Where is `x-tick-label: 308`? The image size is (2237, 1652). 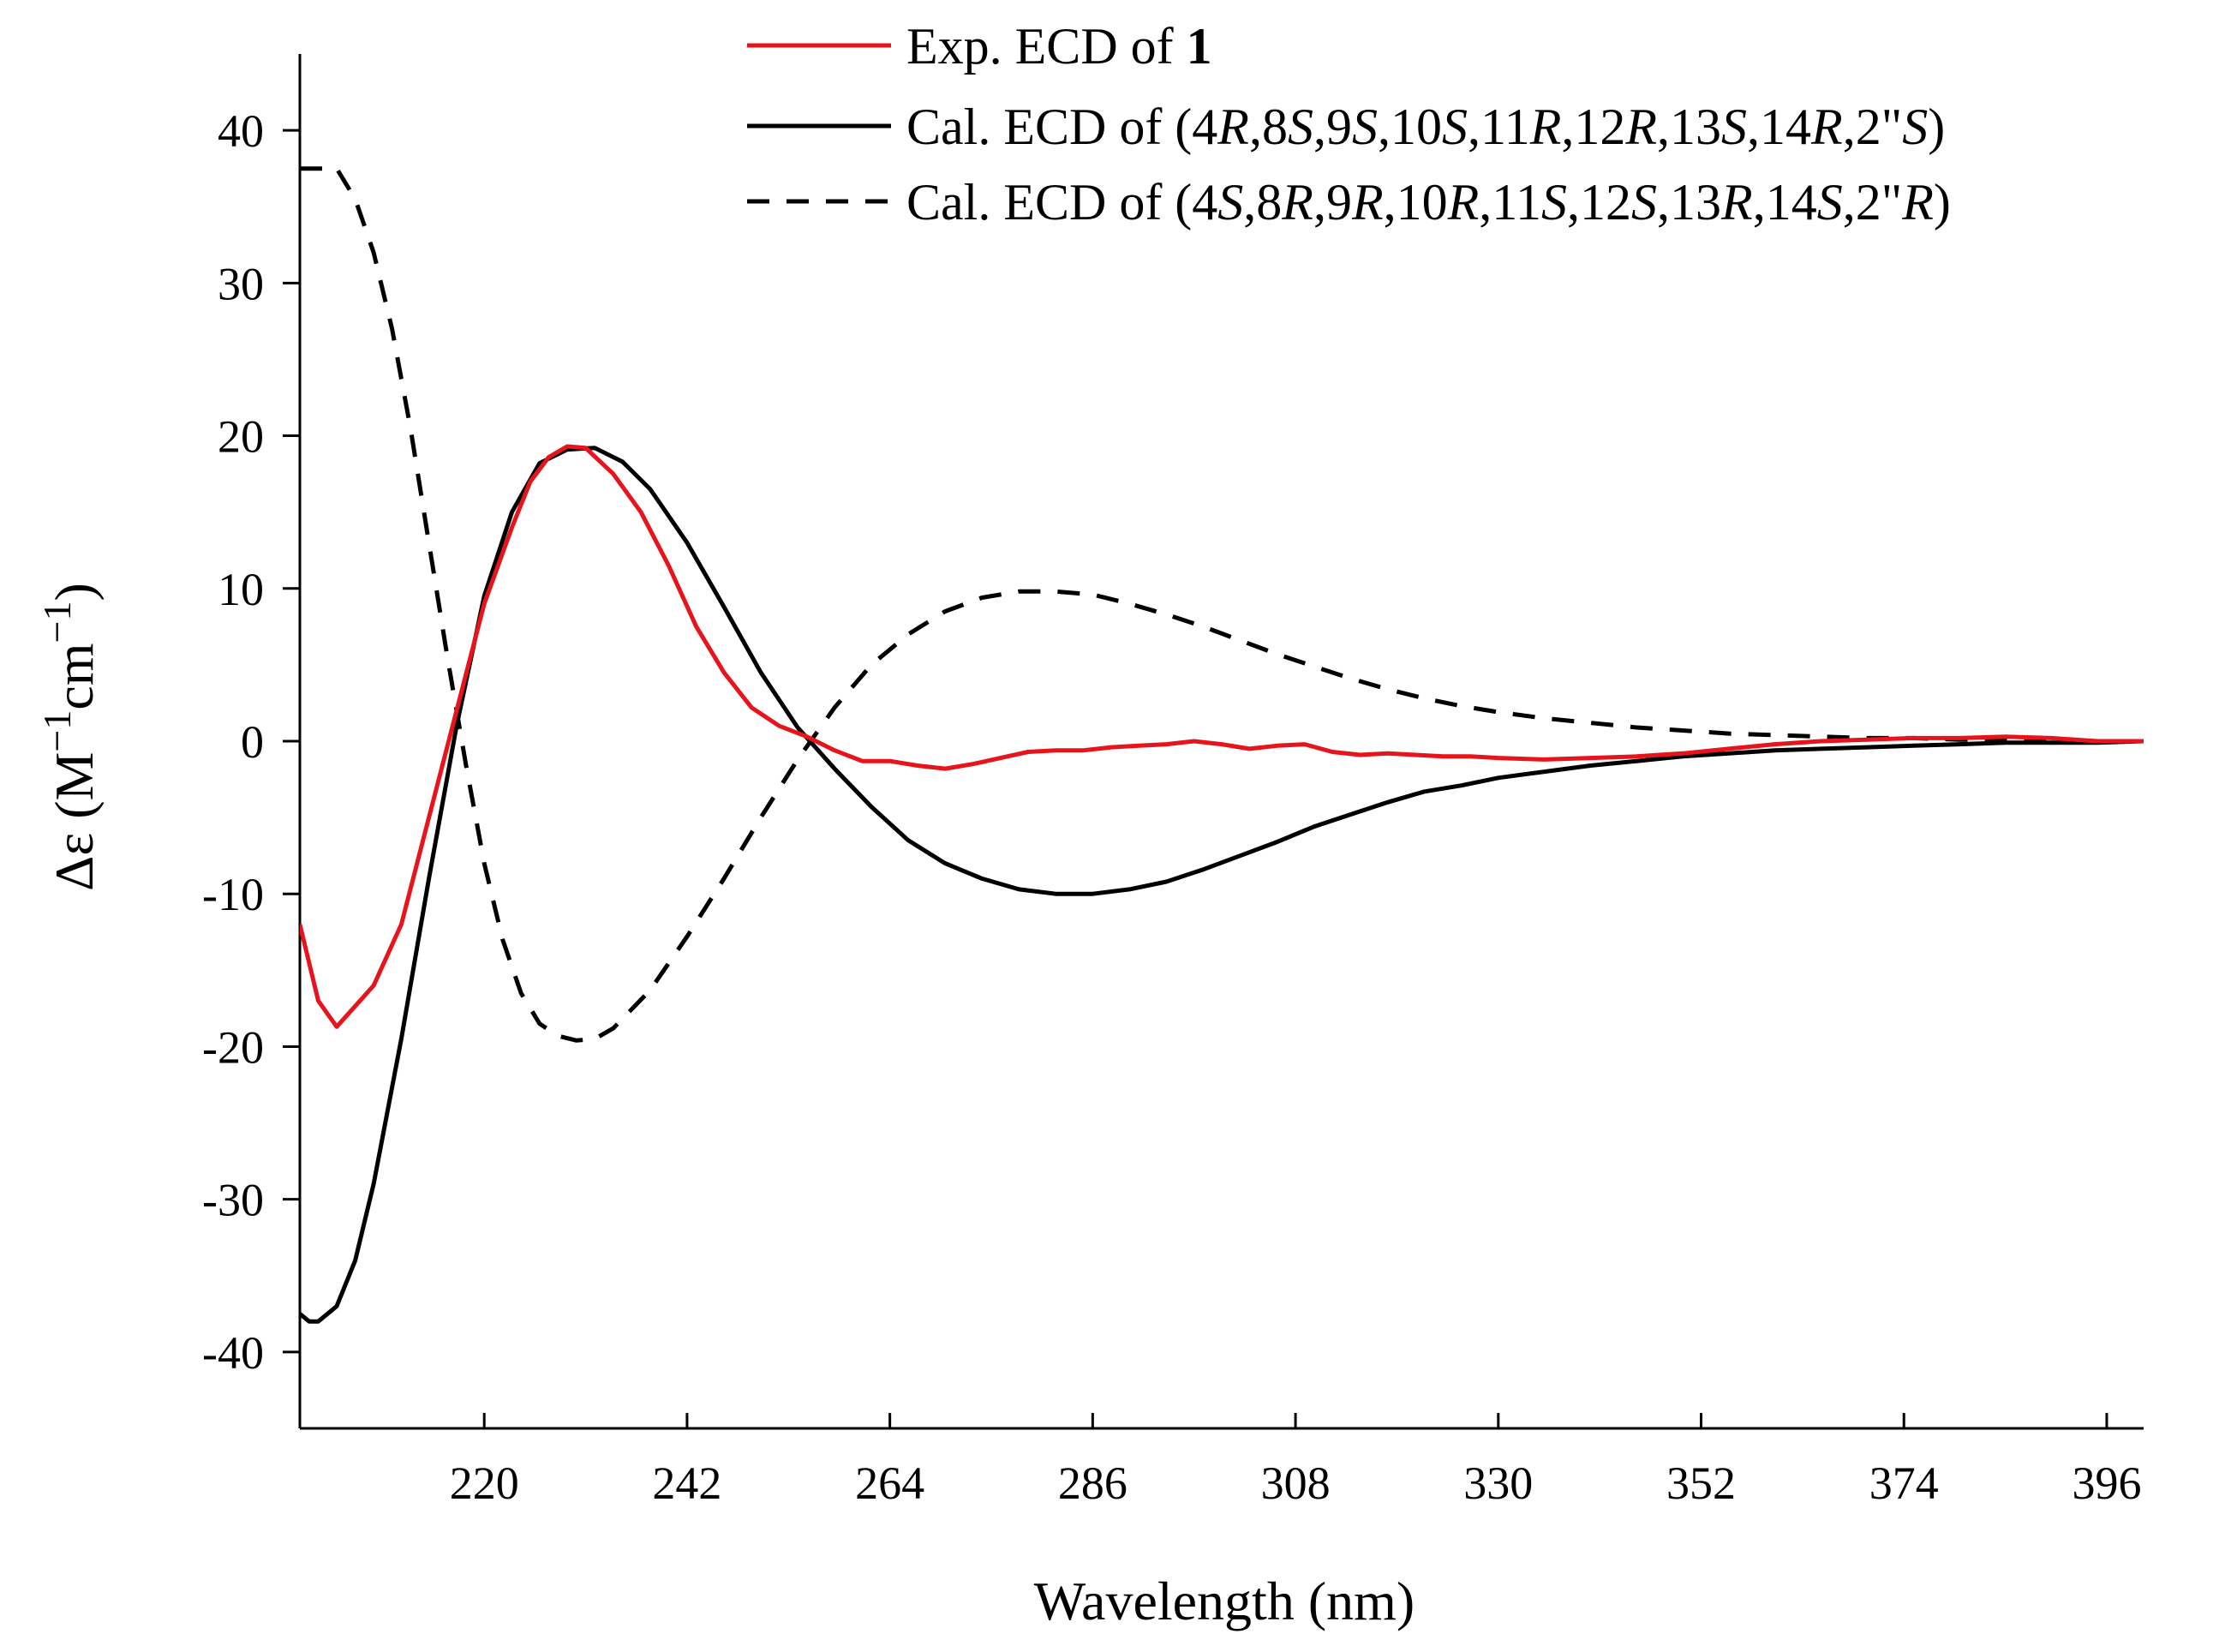 x-tick-label: 308 is located at coordinates (1296, 1483).